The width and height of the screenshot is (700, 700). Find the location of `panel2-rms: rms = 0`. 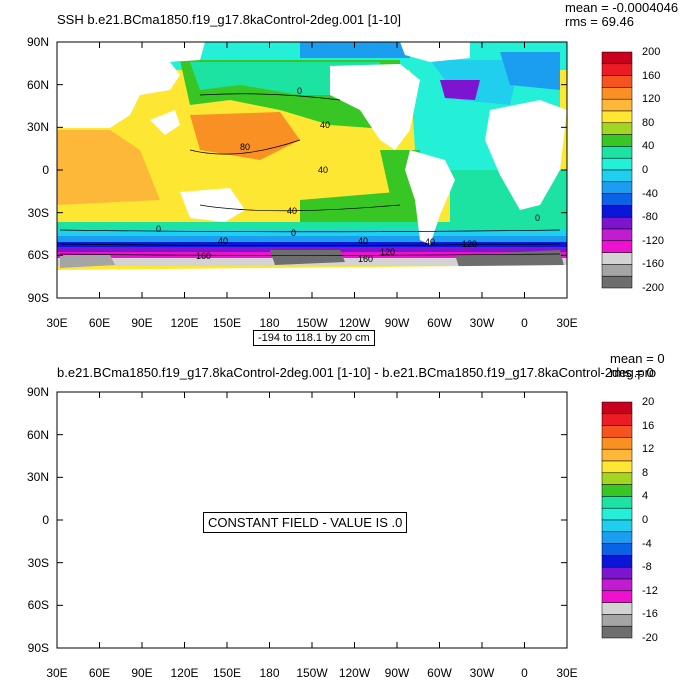

panel2-rms: rms = 0 is located at coordinates (632, 372).